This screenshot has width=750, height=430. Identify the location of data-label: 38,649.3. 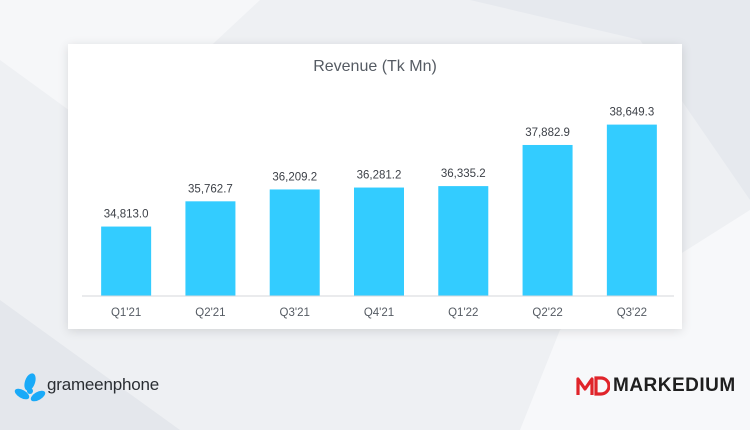
(631, 113).